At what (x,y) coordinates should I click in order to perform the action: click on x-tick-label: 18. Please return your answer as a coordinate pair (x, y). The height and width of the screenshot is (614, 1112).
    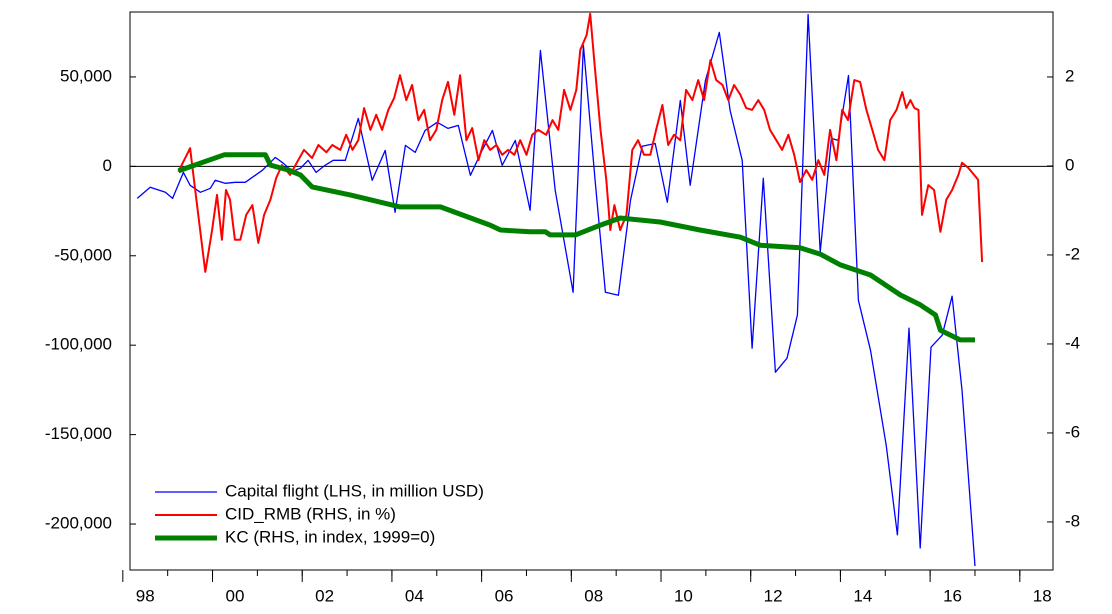
    Looking at the image, I should click on (1042, 595).